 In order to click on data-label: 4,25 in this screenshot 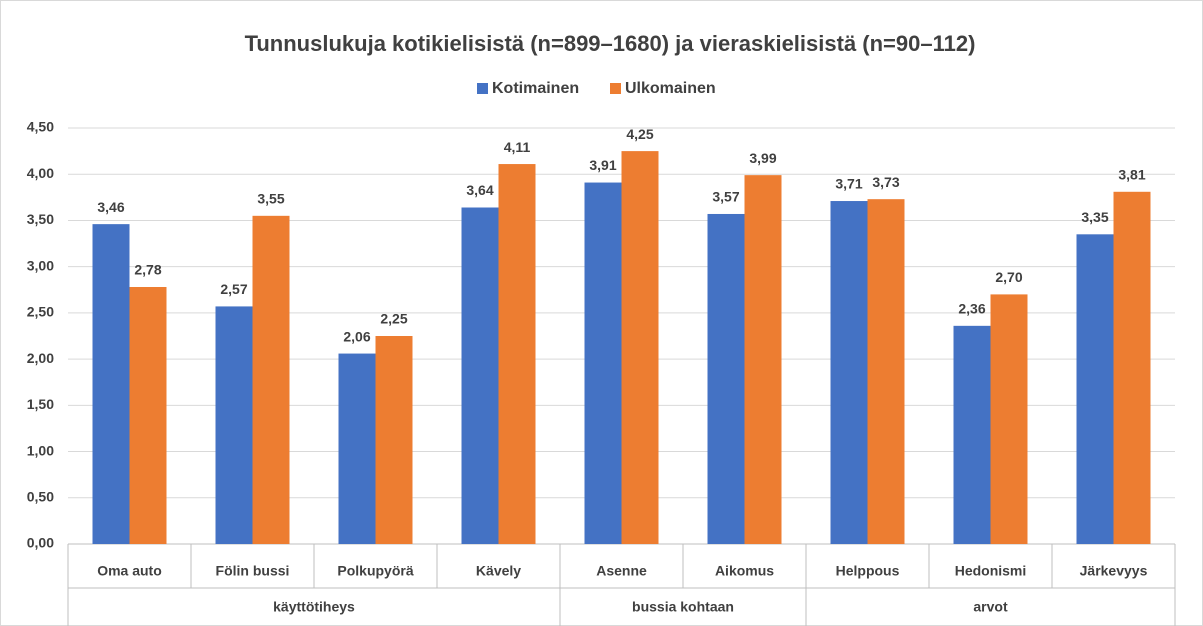, I will do `click(639, 134)`.